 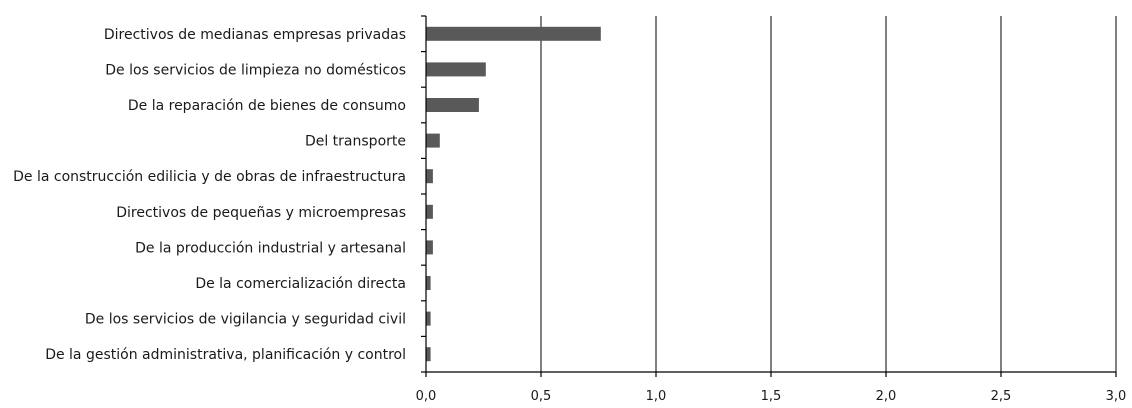 I want to click on x-tick-labels: 0,0 0,5 1,0 1,5 2,0 2,5 3,0, so click(x=771, y=396).